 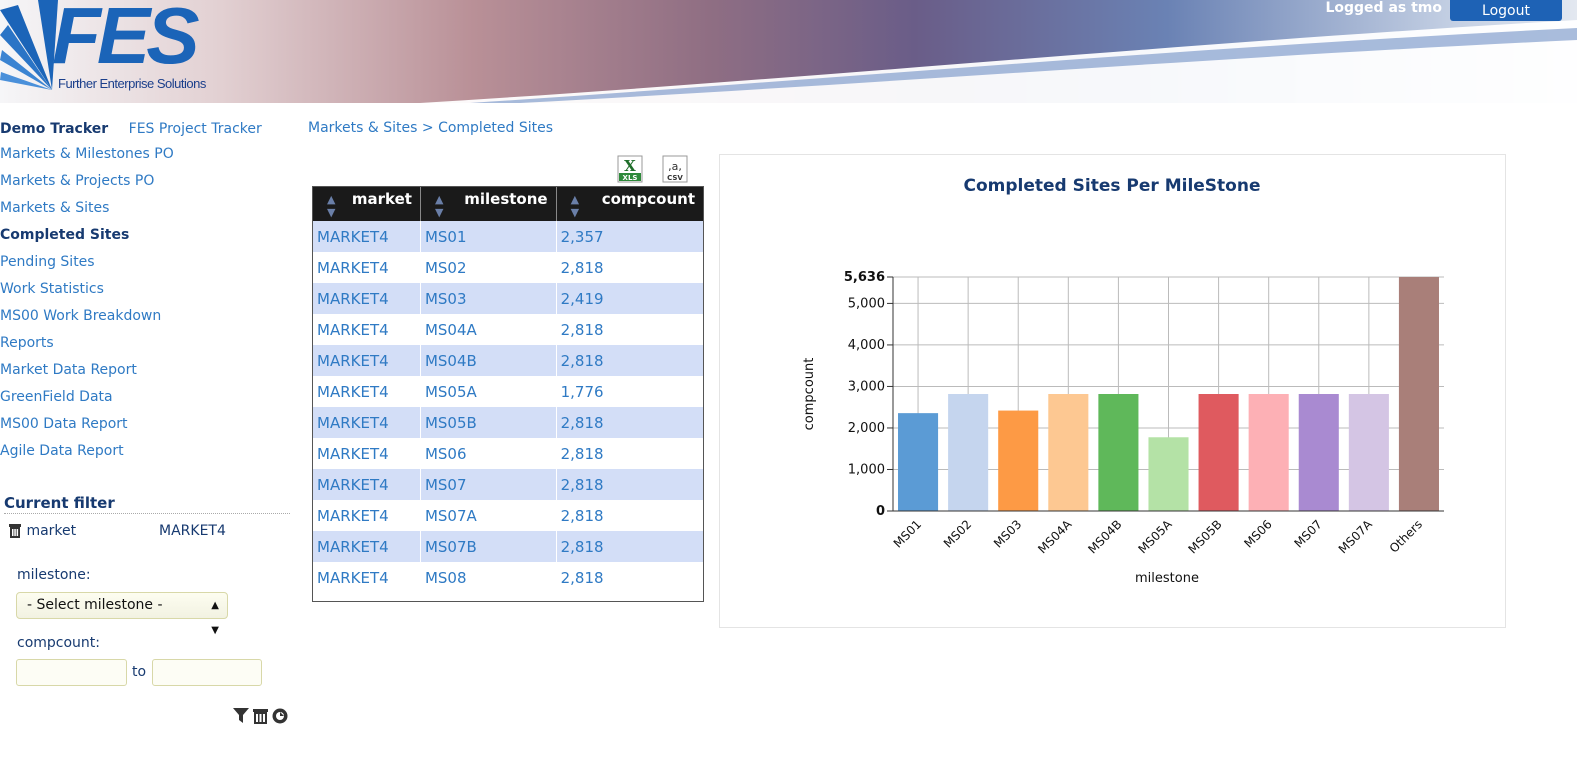 What do you see at coordinates (62, 451) in the screenshot?
I see `sidebar-item-agile-data-report: Agile Data Report` at bounding box center [62, 451].